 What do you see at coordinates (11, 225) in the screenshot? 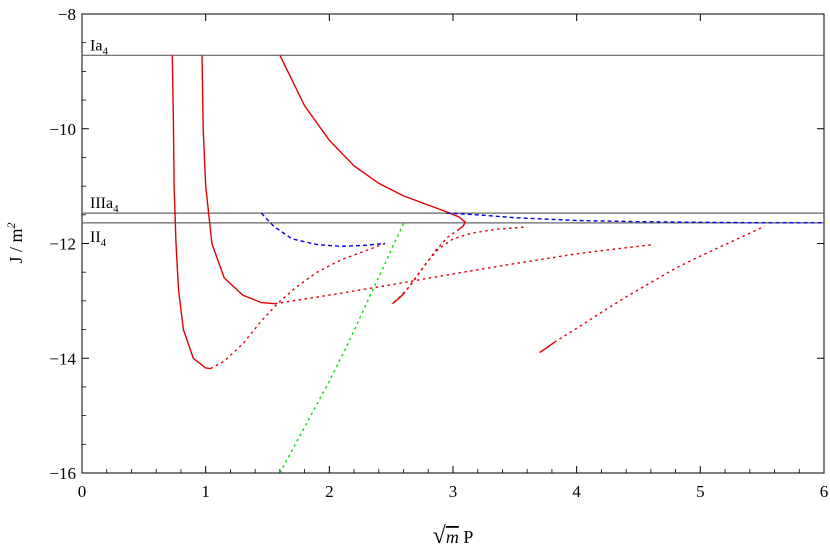
I see `y-axis-title-sup: 2` at bounding box center [11, 225].